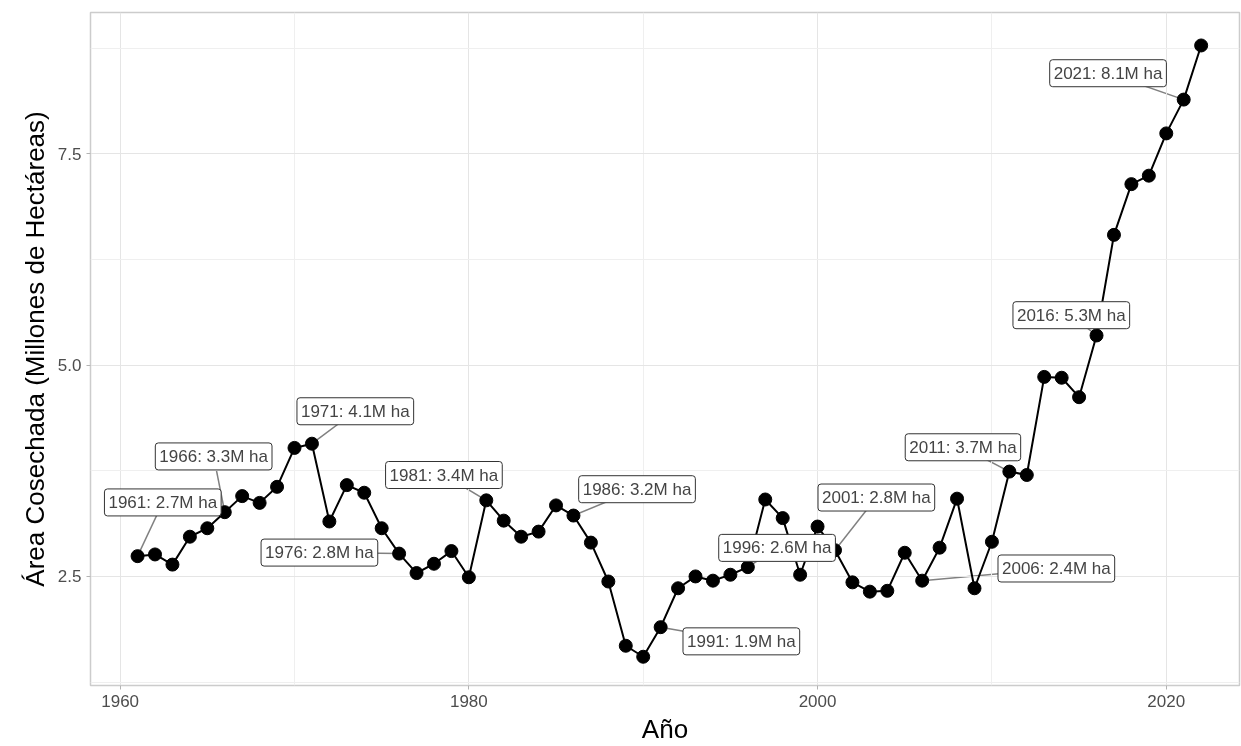 This screenshot has height=746, width=1241. I want to click on annotation: 1966: 3.3M ha, so click(214, 456).